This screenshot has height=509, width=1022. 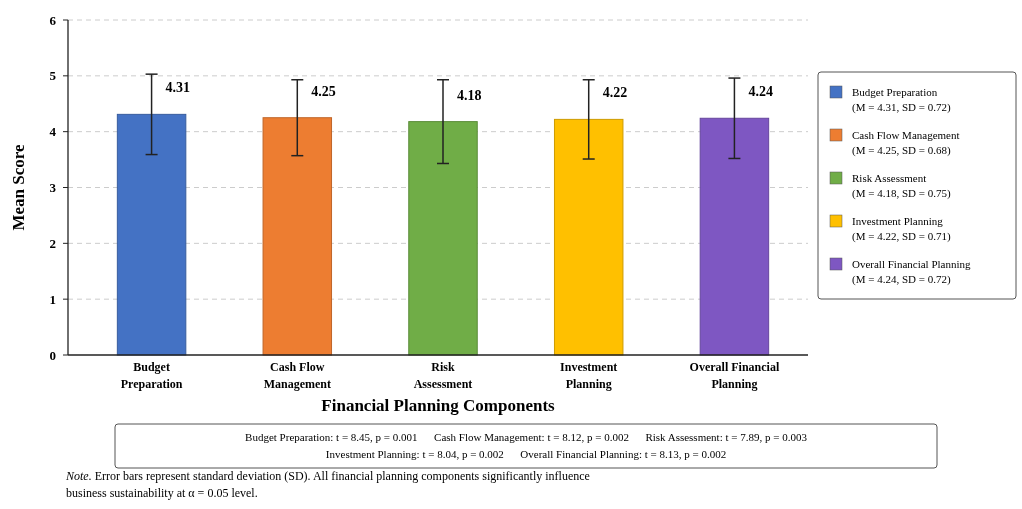 I want to click on text: Note. Error bars represent standard deviation (SD). All financial planning components significantly influence business sustainability at α = 0.05 level., so click(x=327, y=484).